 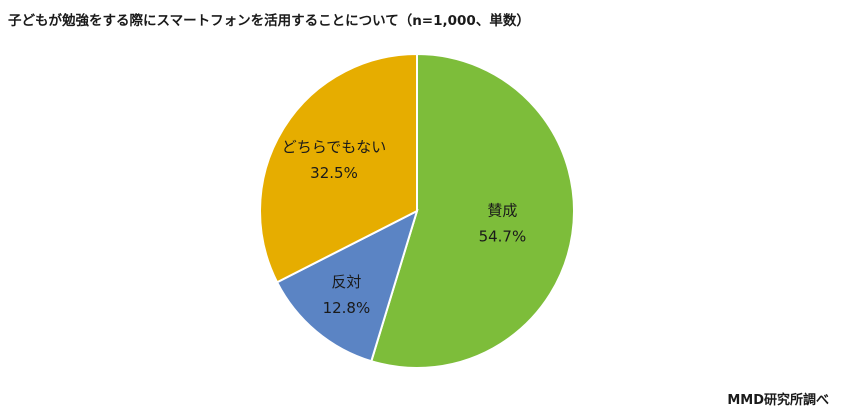 What do you see at coordinates (502, 211) in the screenshot?
I see `slice-agree-label: 賛成` at bounding box center [502, 211].